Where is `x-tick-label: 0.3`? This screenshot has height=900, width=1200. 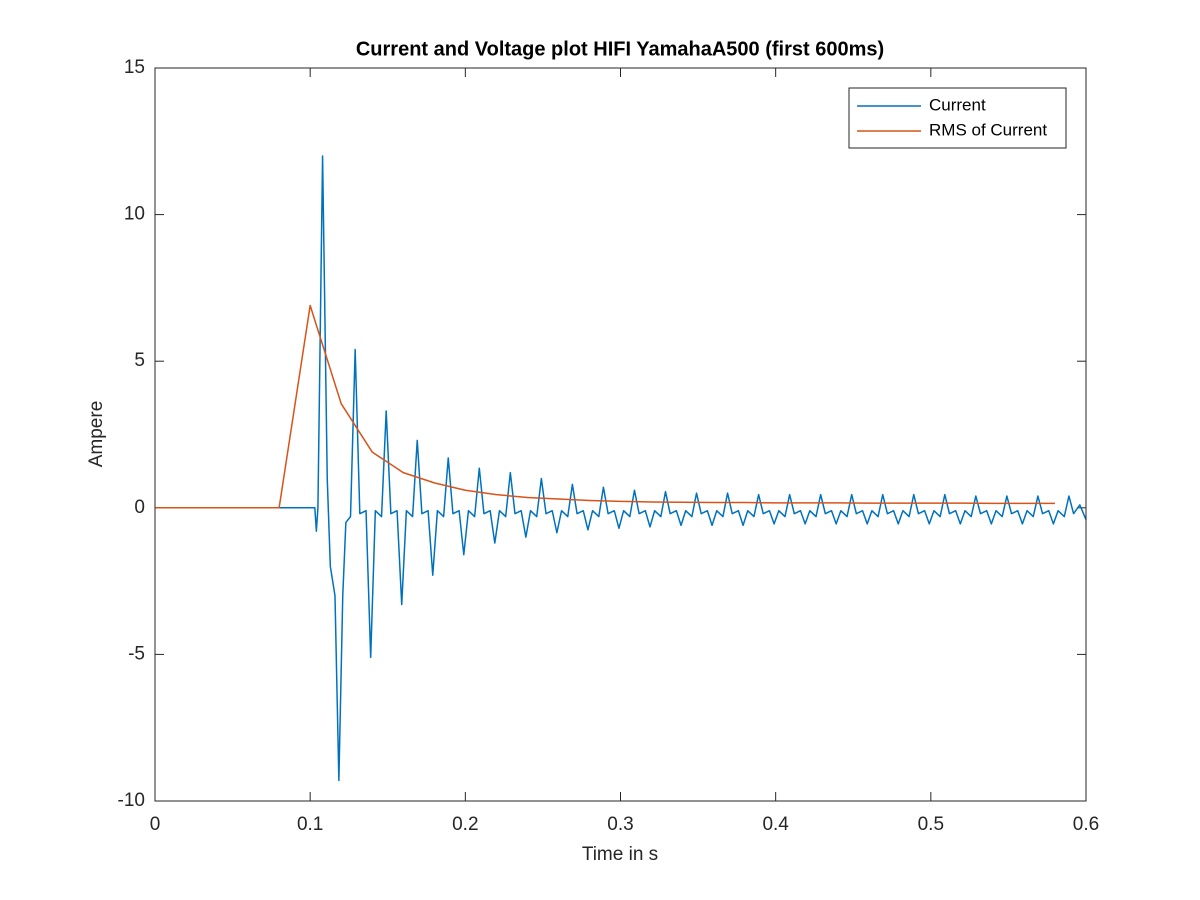 x-tick-label: 0.3 is located at coordinates (620, 824).